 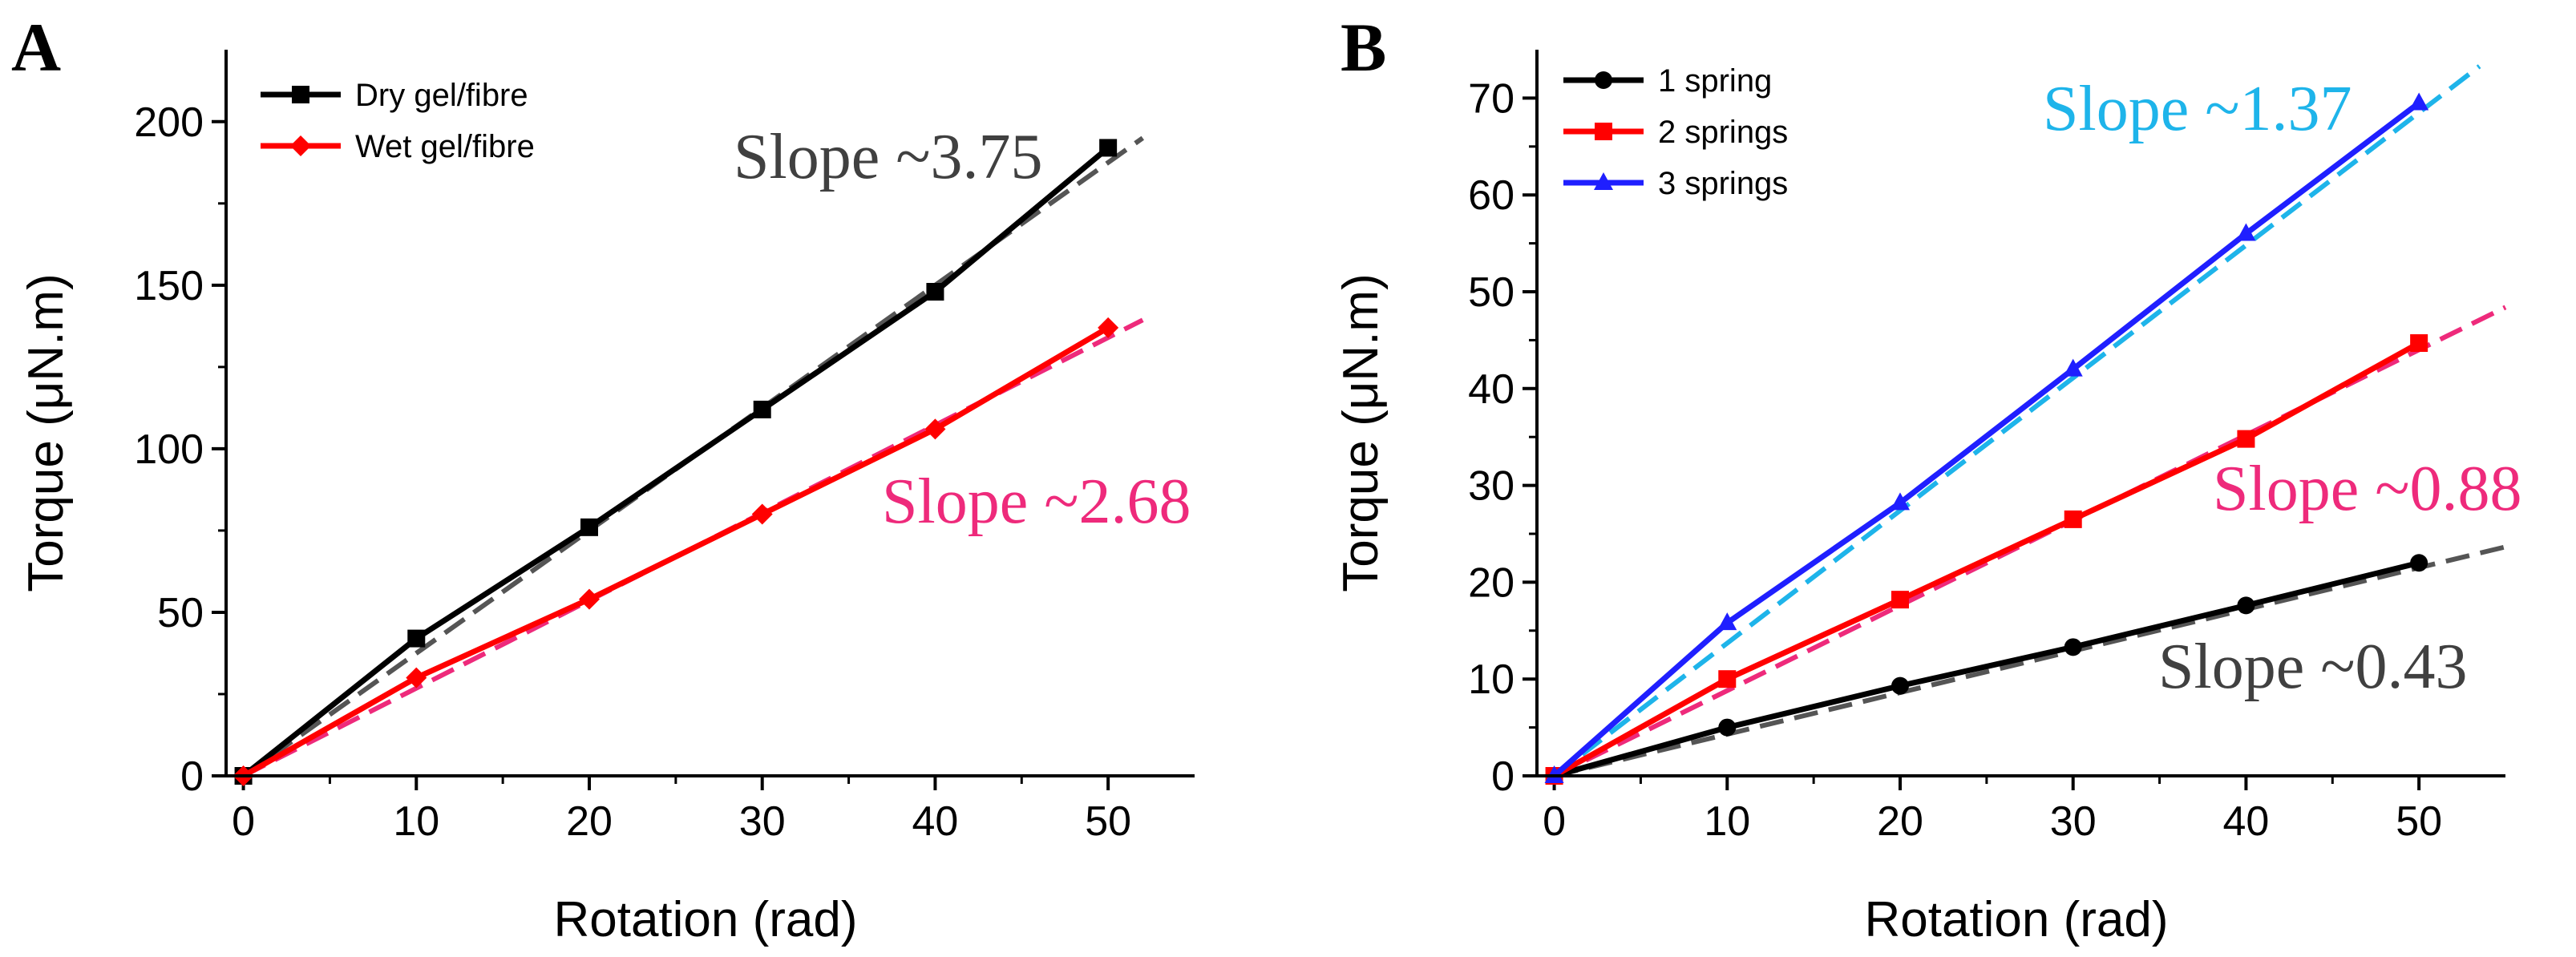 What do you see at coordinates (398, 121) in the screenshot?
I see `panel-a-legend: Dry gel/fibre Wet gel/fibre` at bounding box center [398, 121].